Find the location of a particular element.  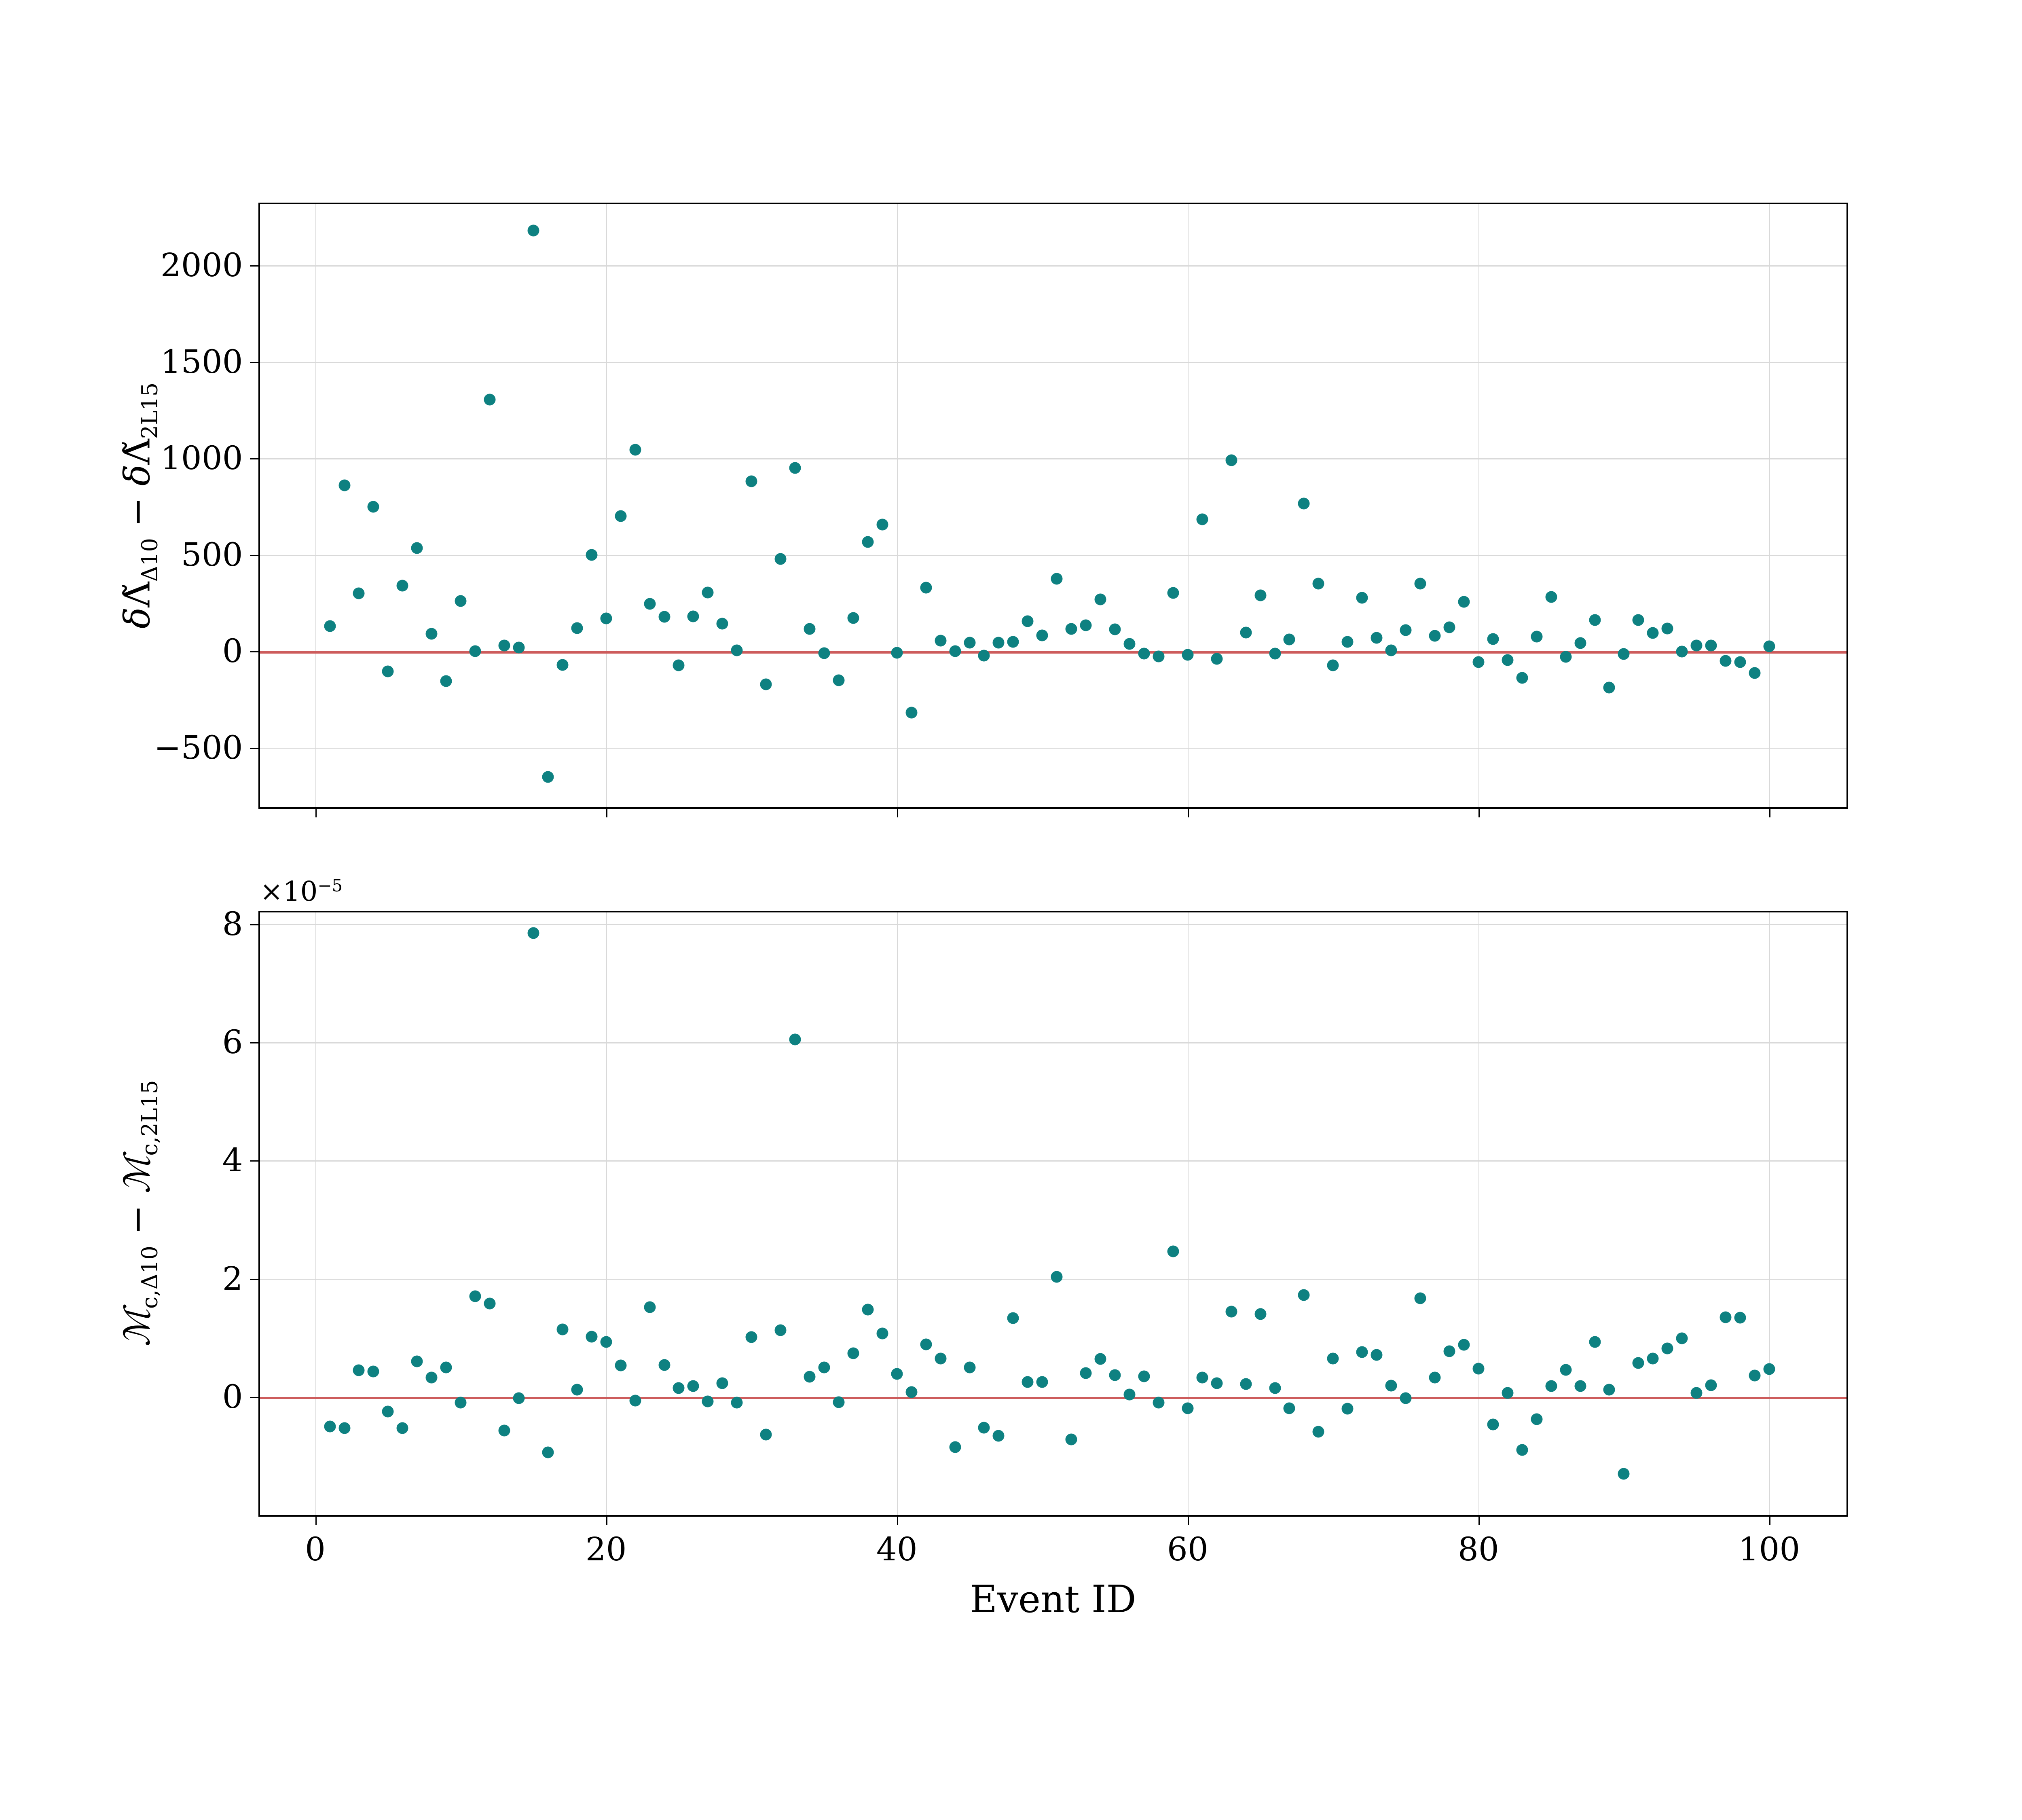

y-tick-label: 0 is located at coordinates (232, 651).